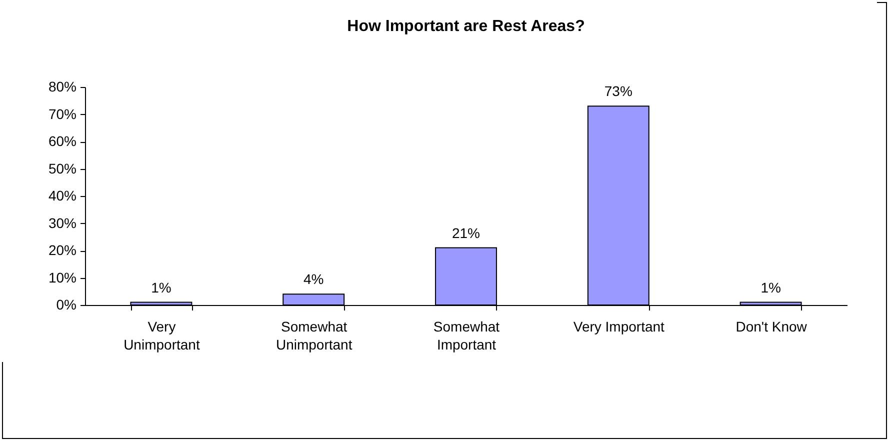 This screenshot has width=893, height=445. Describe the element at coordinates (162, 335) in the screenshot. I see `x-tick-label: Very Unimportant` at that location.